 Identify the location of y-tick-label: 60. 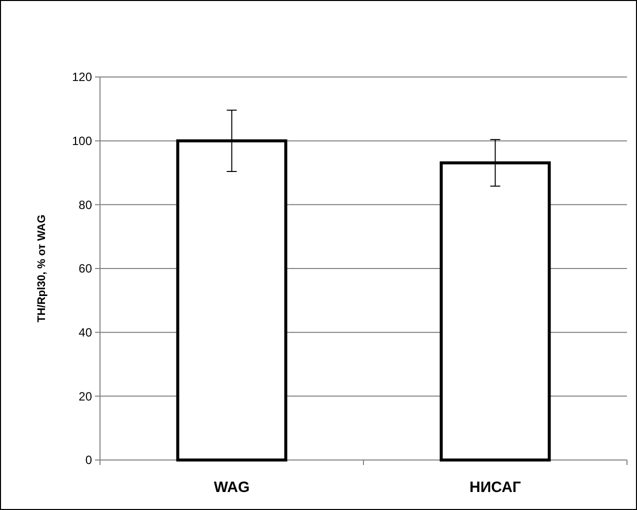
(85, 269).